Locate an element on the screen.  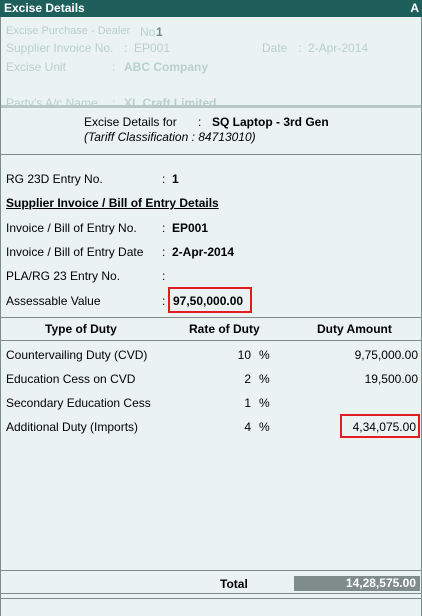
party-label: Party's A/c Name is located at coordinates (52, 100).